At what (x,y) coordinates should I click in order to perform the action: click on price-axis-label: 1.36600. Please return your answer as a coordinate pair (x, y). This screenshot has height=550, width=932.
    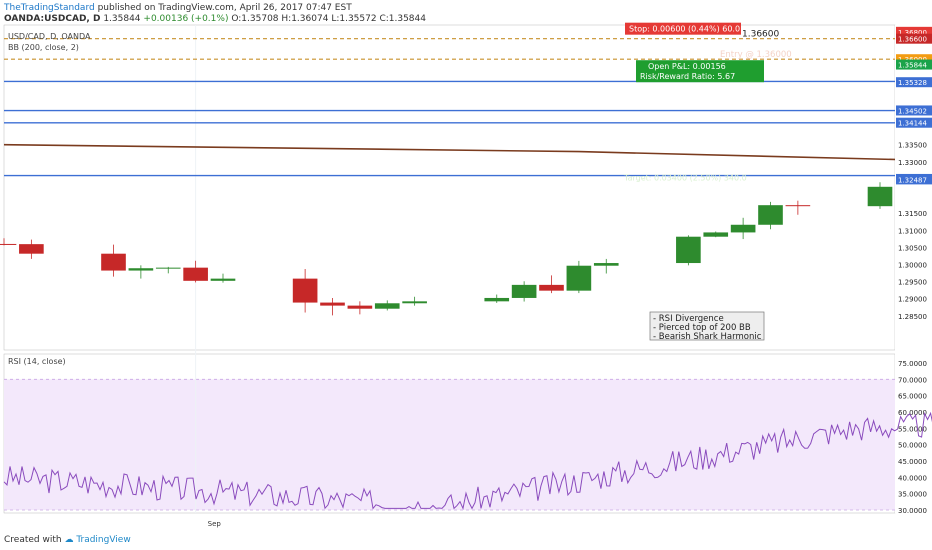
    Looking at the image, I should click on (912, 40).